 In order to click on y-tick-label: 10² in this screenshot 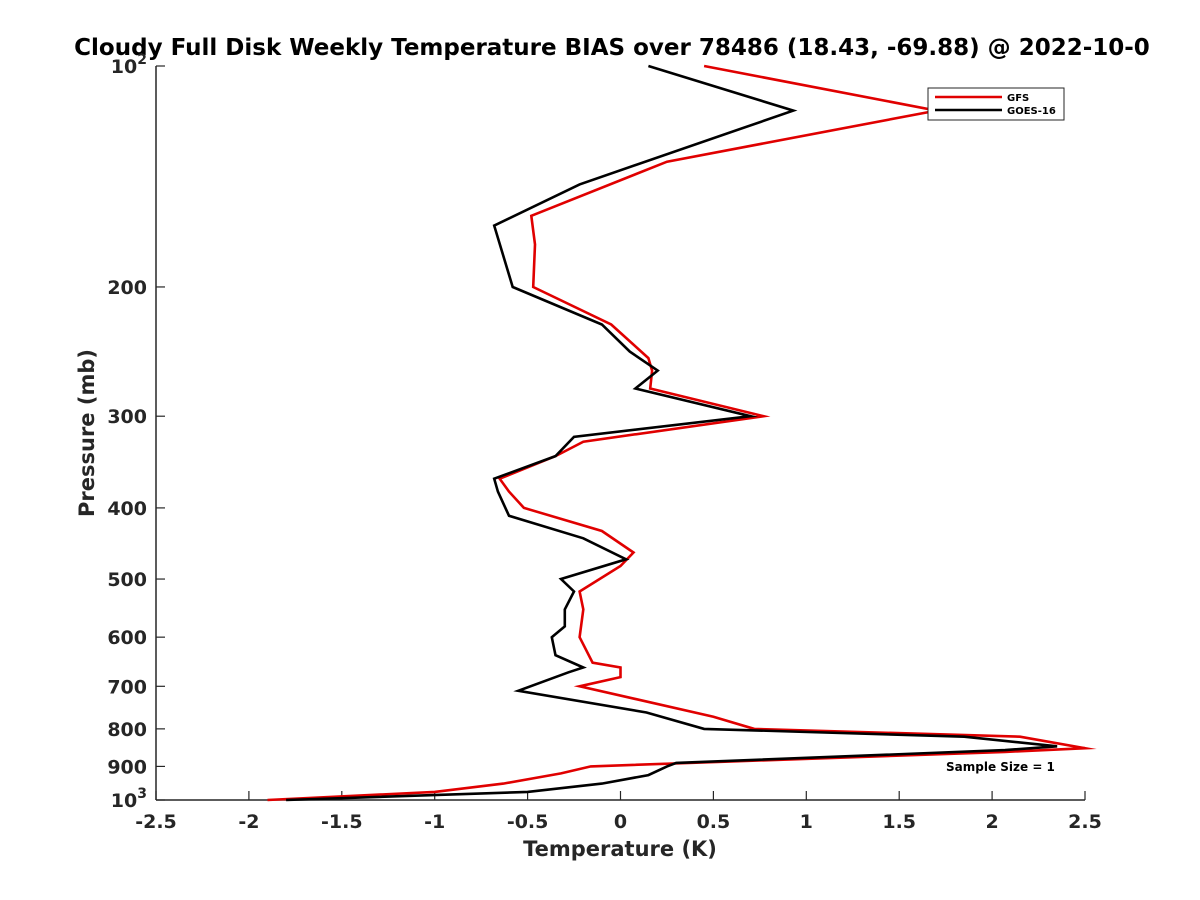, I will do `click(129, 65)`.